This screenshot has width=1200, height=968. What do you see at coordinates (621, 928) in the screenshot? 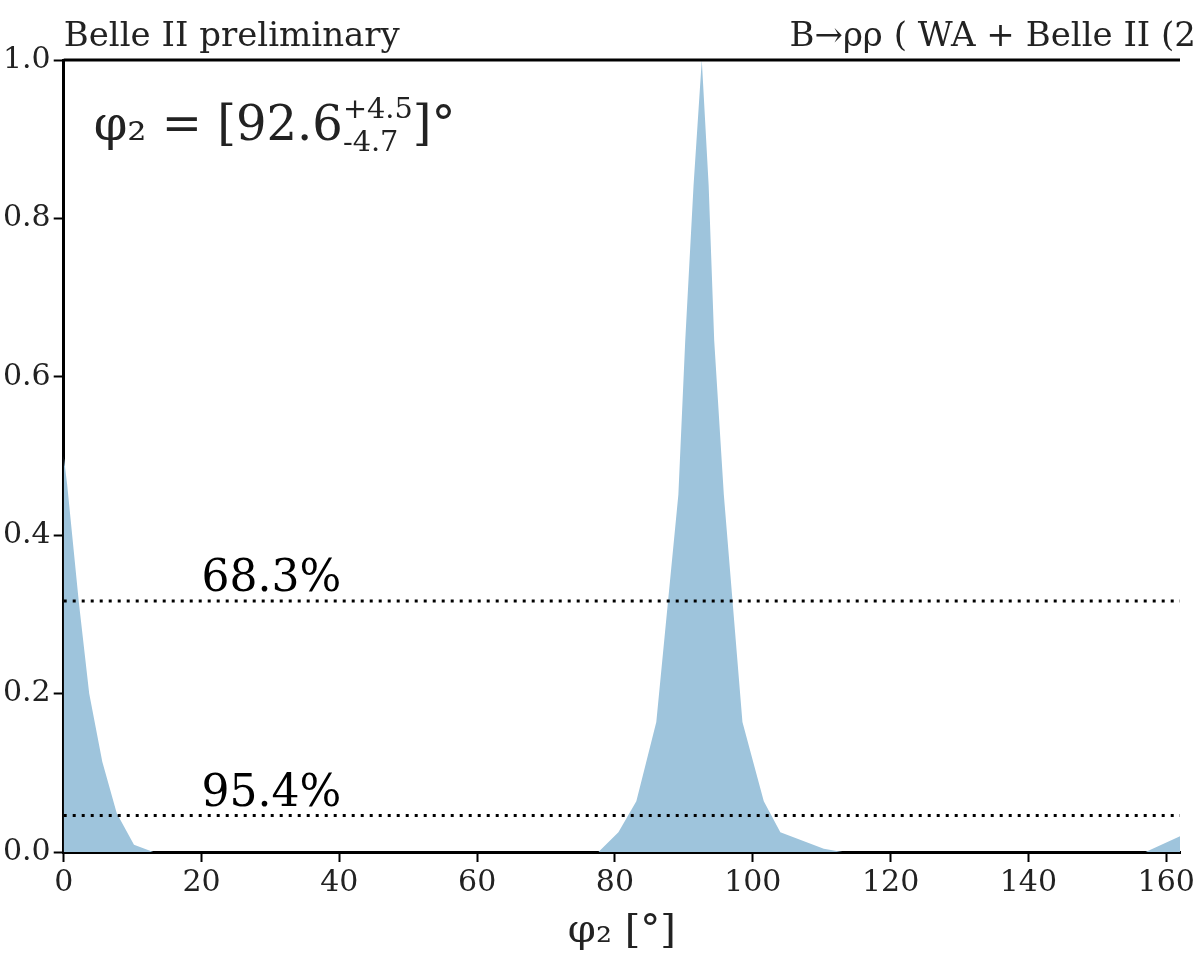
I see `x-axis-title: φ₂ [°]` at bounding box center [621, 928].